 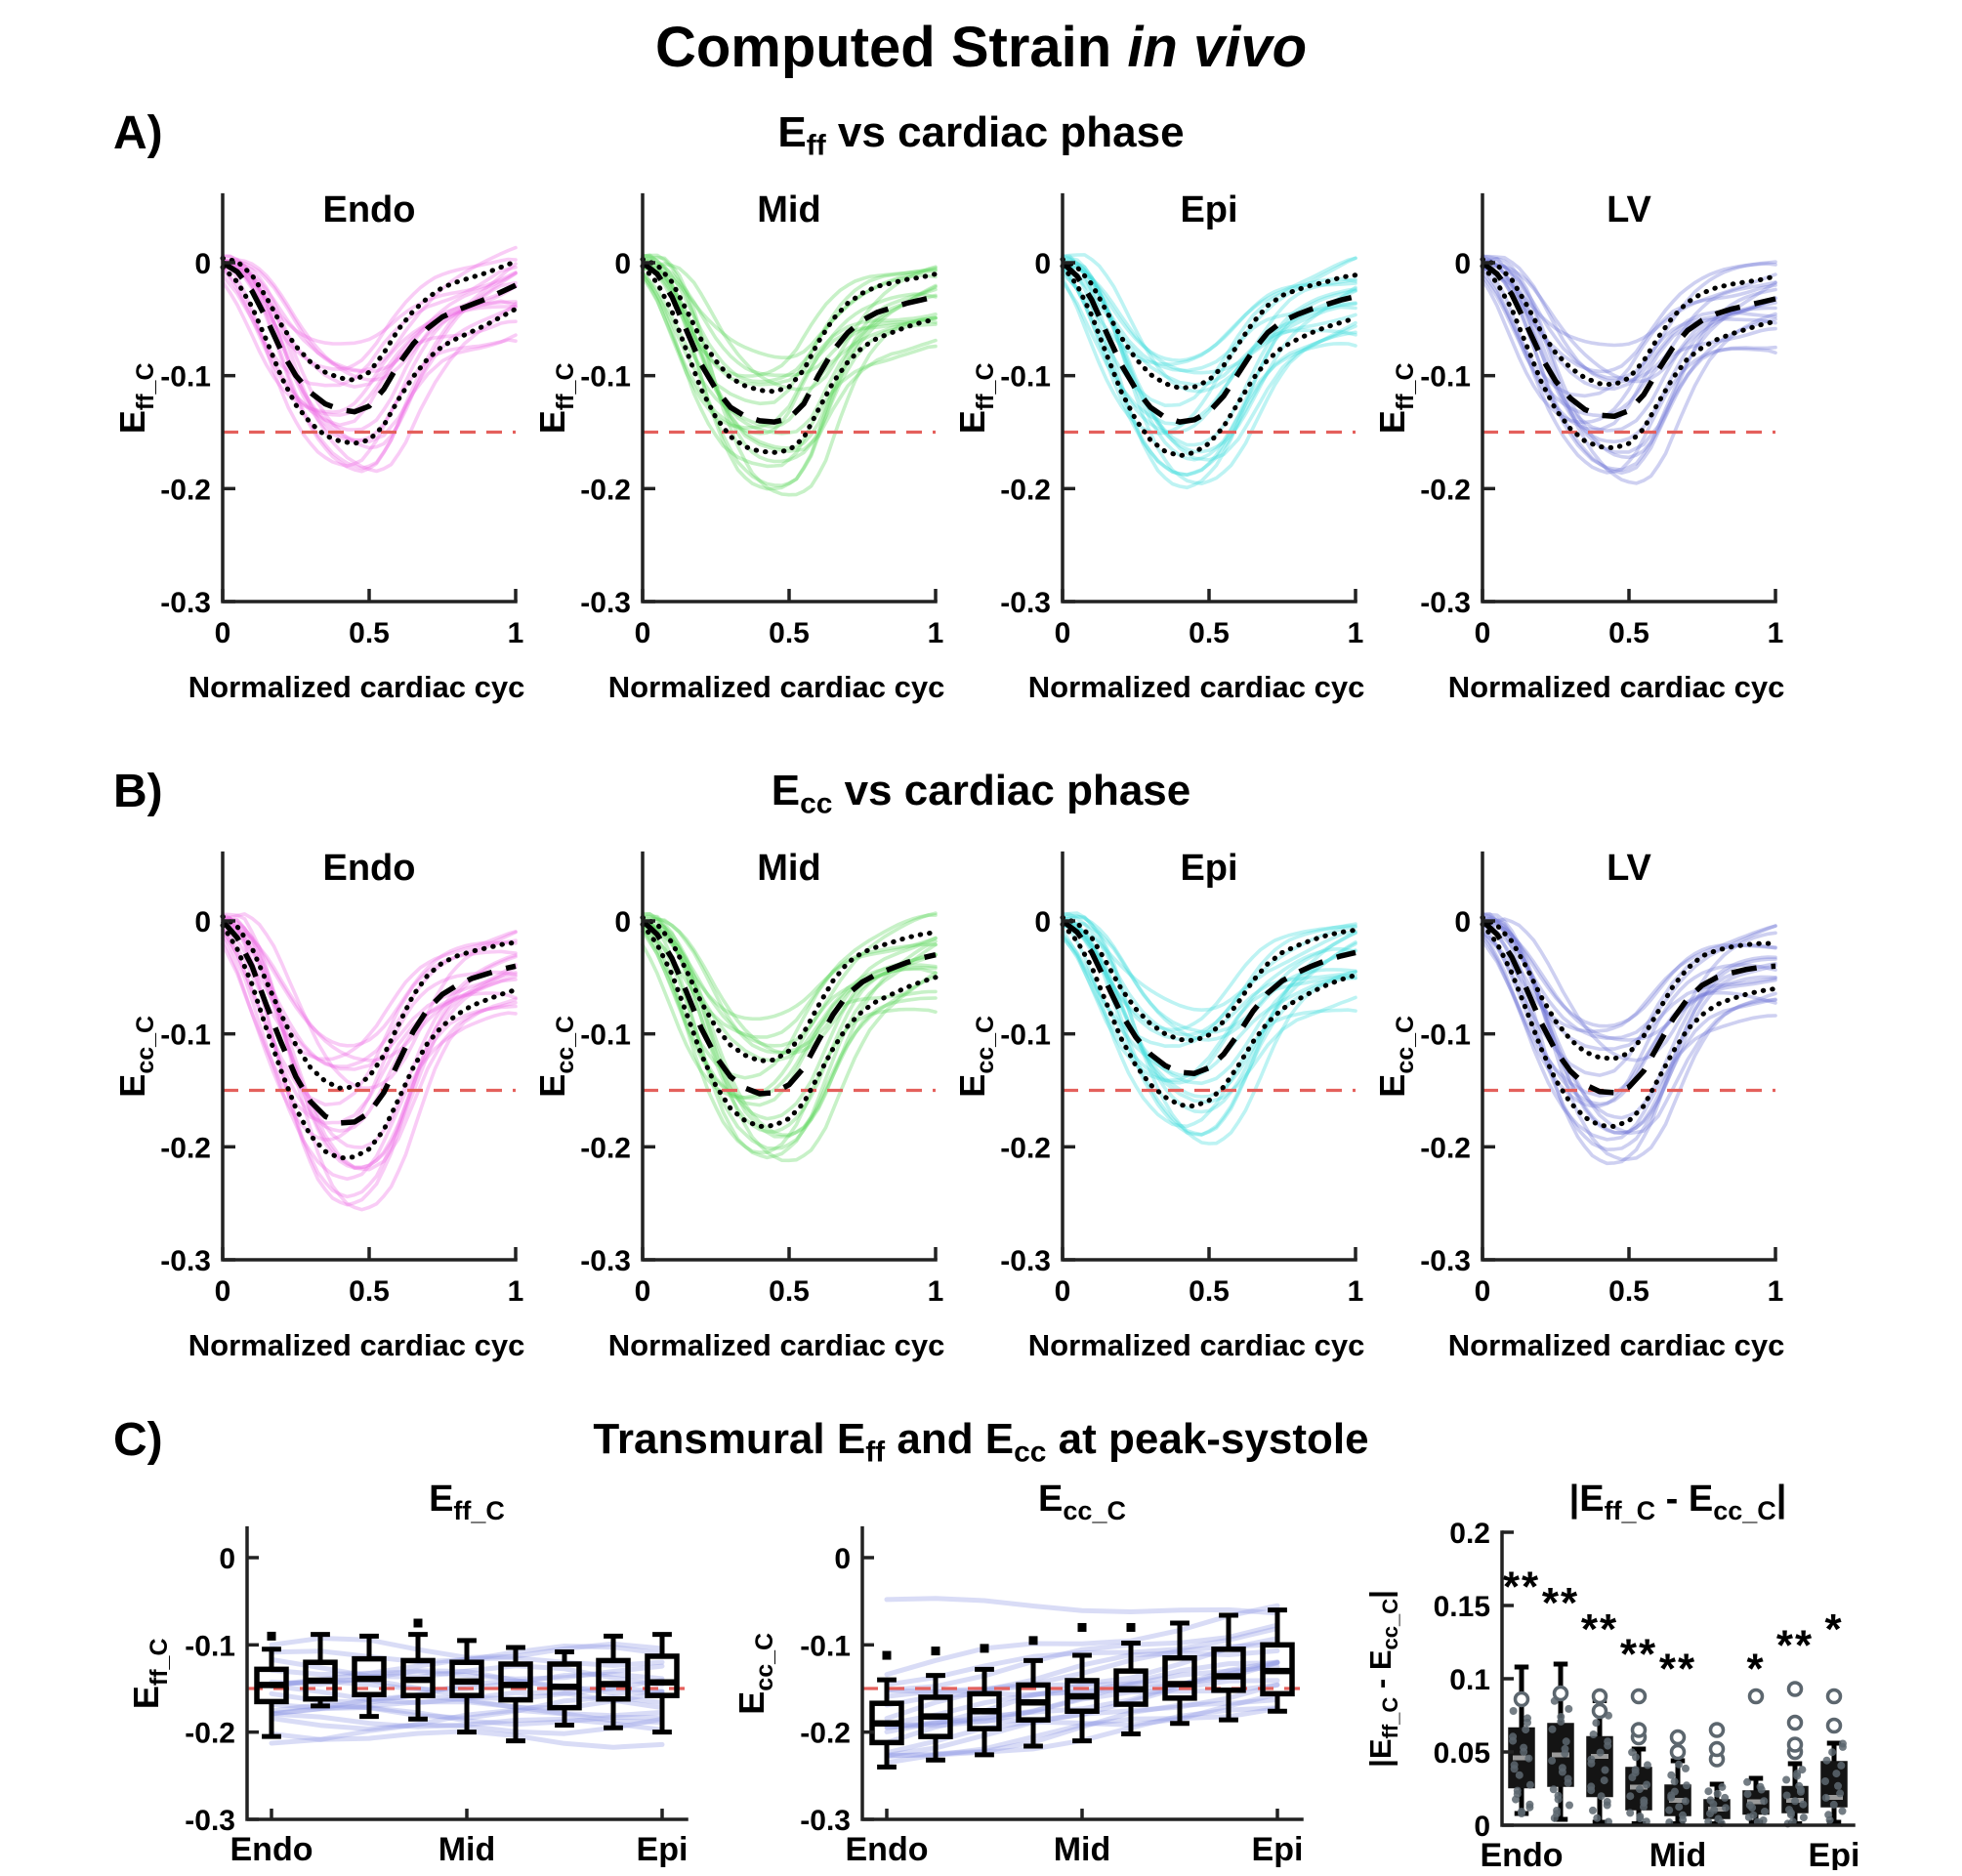 I want to click on y-tick-label: -0.3, so click(x=1445, y=1261).